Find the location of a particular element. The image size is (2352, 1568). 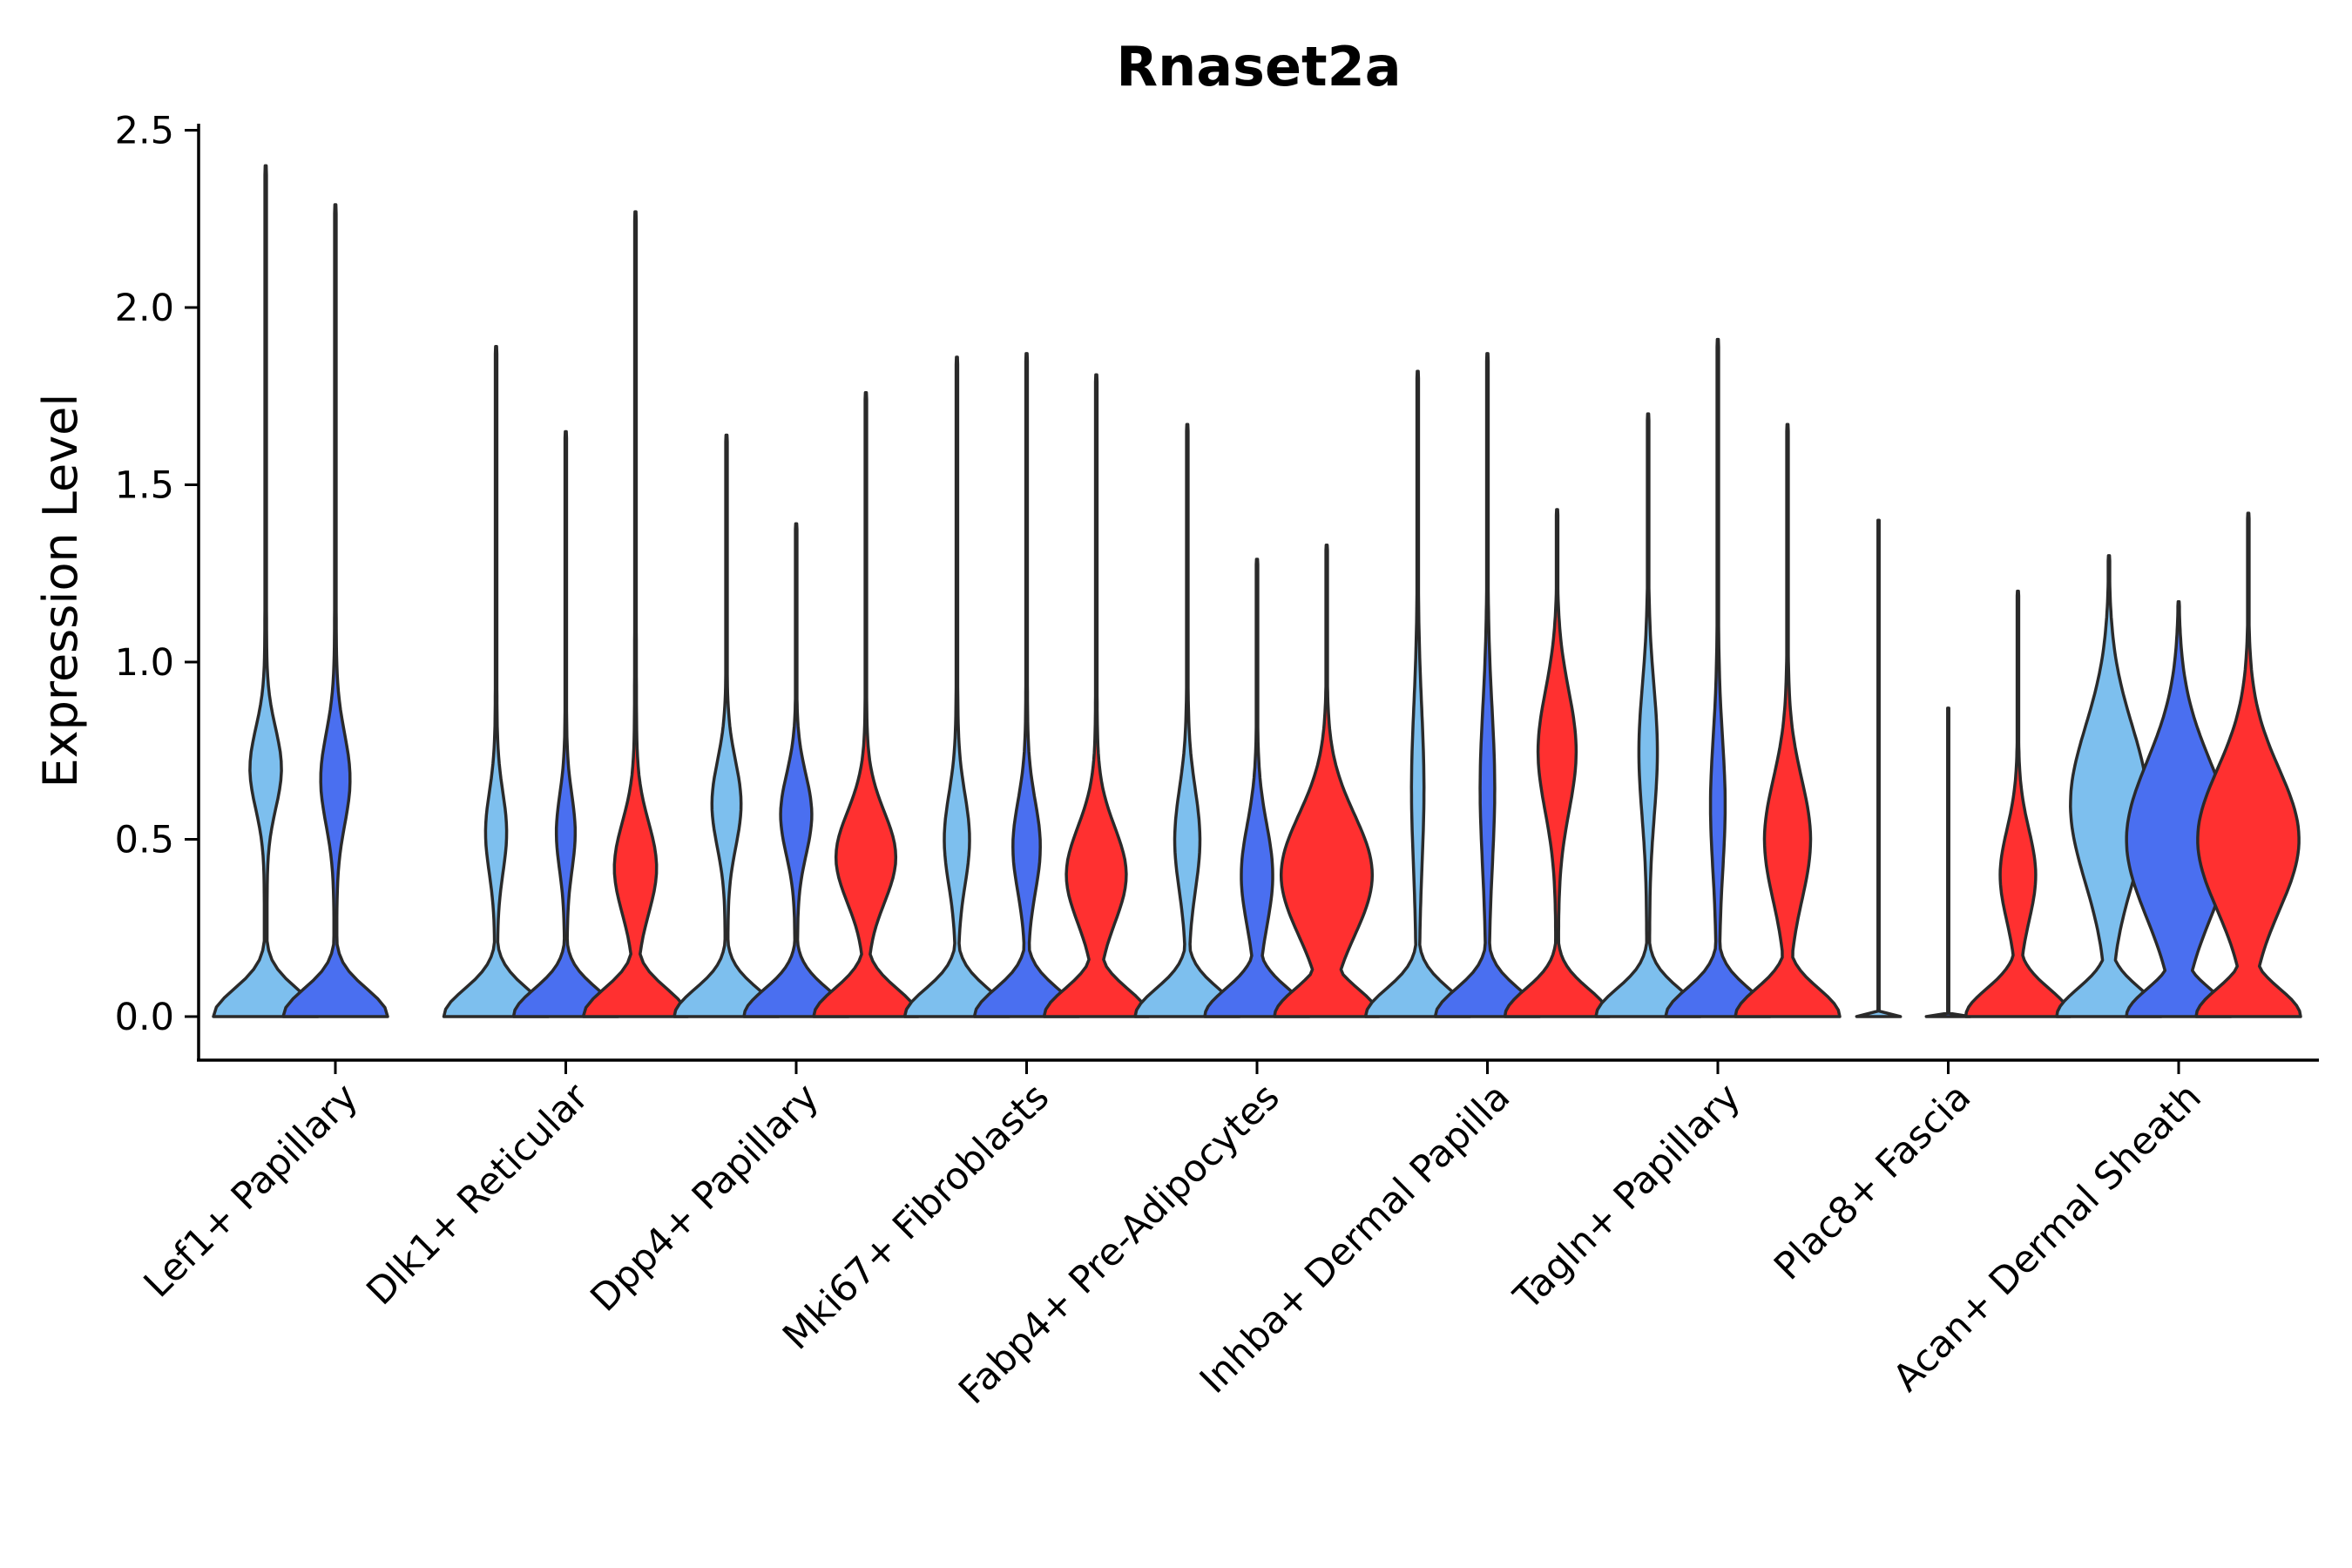

x-tick-label: Plac8+ Fascia is located at coordinates (1872, 1182).